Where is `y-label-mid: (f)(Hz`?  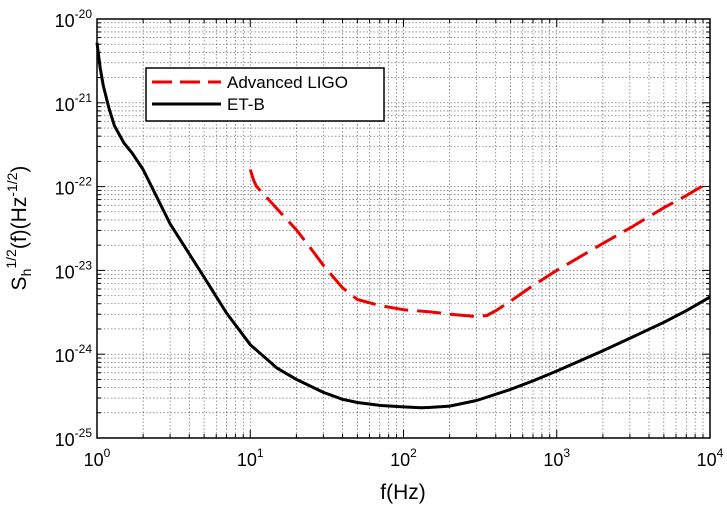
y-label-mid: (f)(Hz is located at coordinates (19, 223).